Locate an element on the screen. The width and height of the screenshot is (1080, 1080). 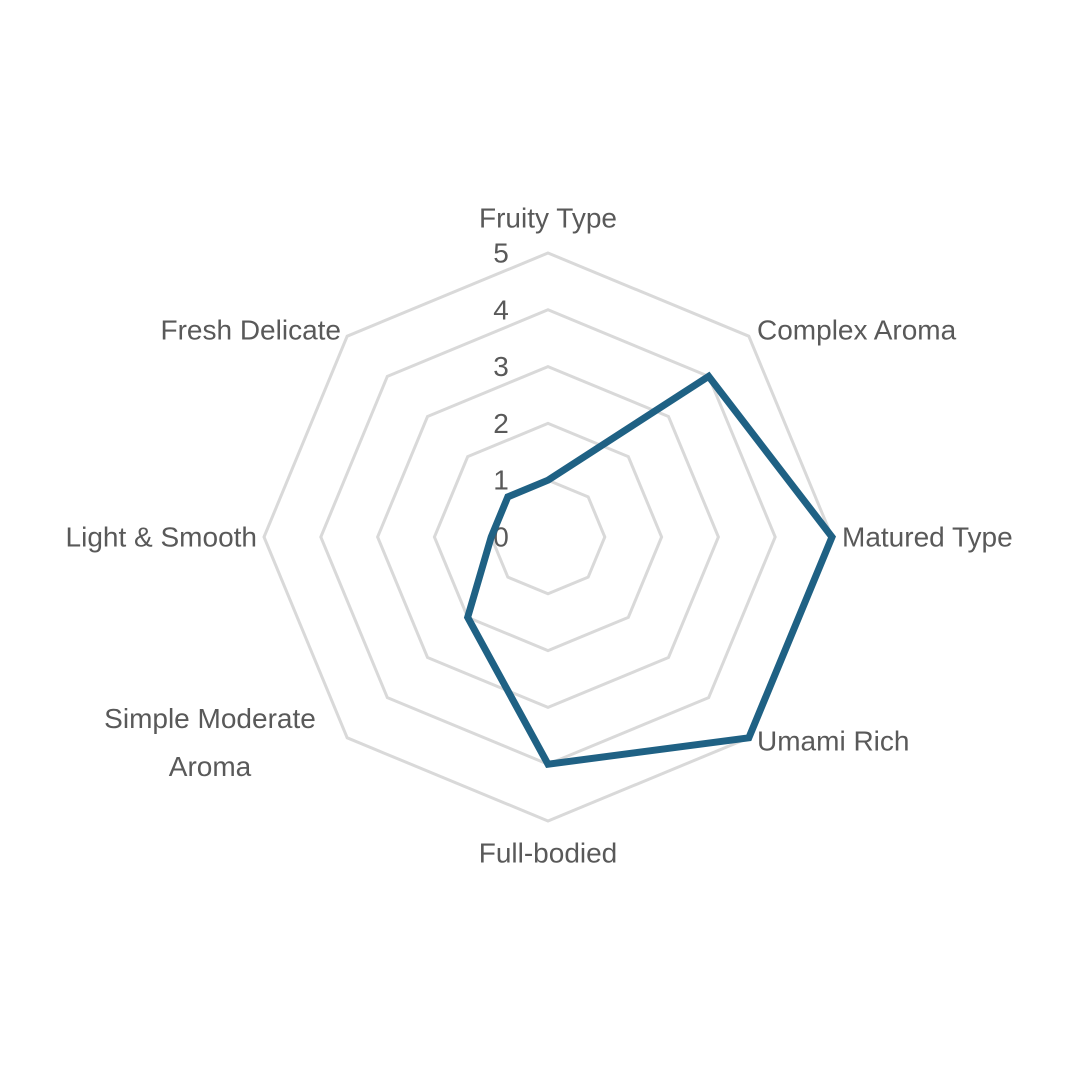
category-label-2: Matured Type is located at coordinates (927, 537).